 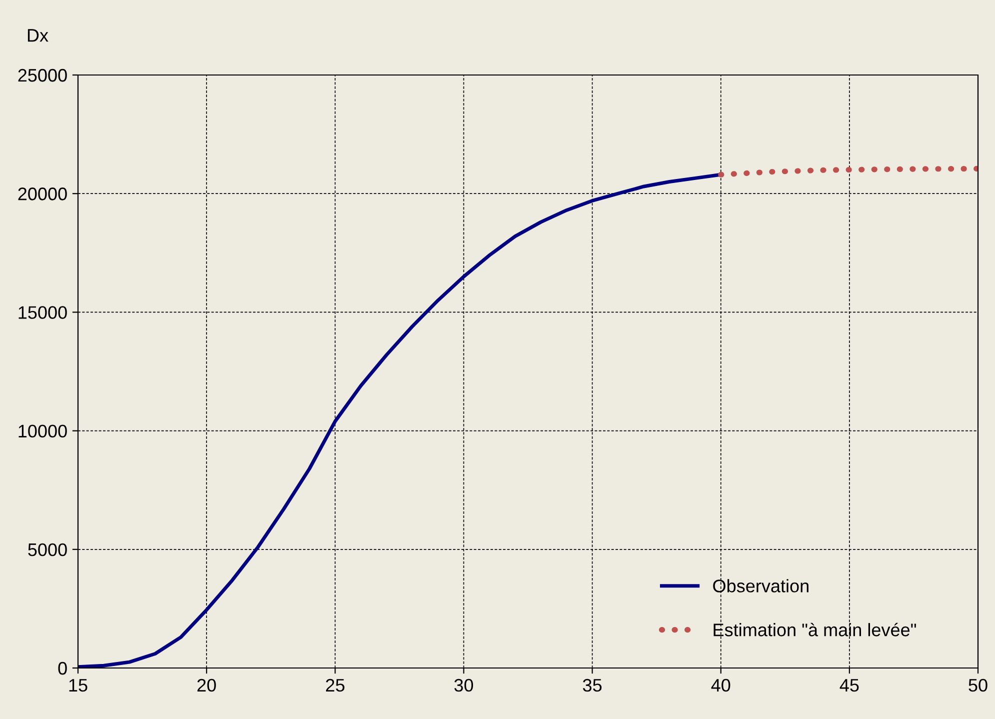 I want to click on x-tick-label: 50, so click(x=978, y=685).